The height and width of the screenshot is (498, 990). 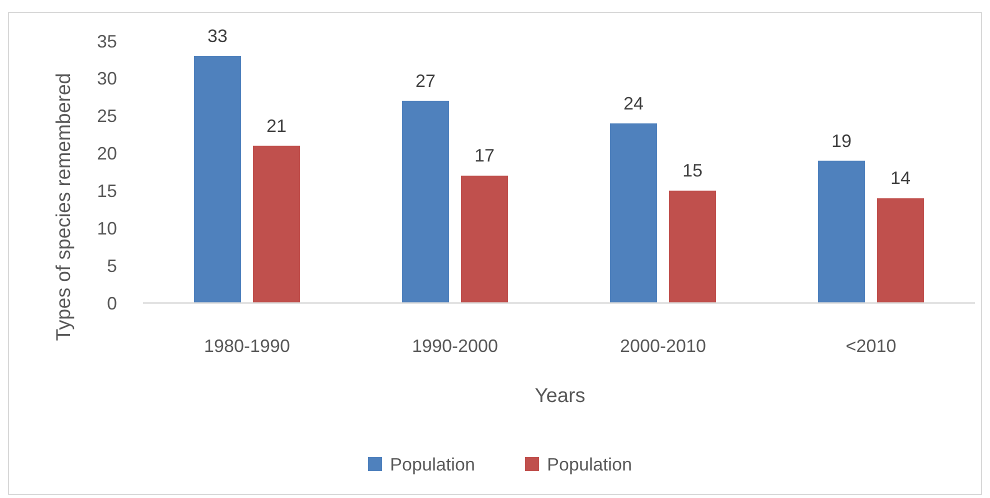 What do you see at coordinates (106, 116) in the screenshot?
I see `y-tick-label: 25` at bounding box center [106, 116].